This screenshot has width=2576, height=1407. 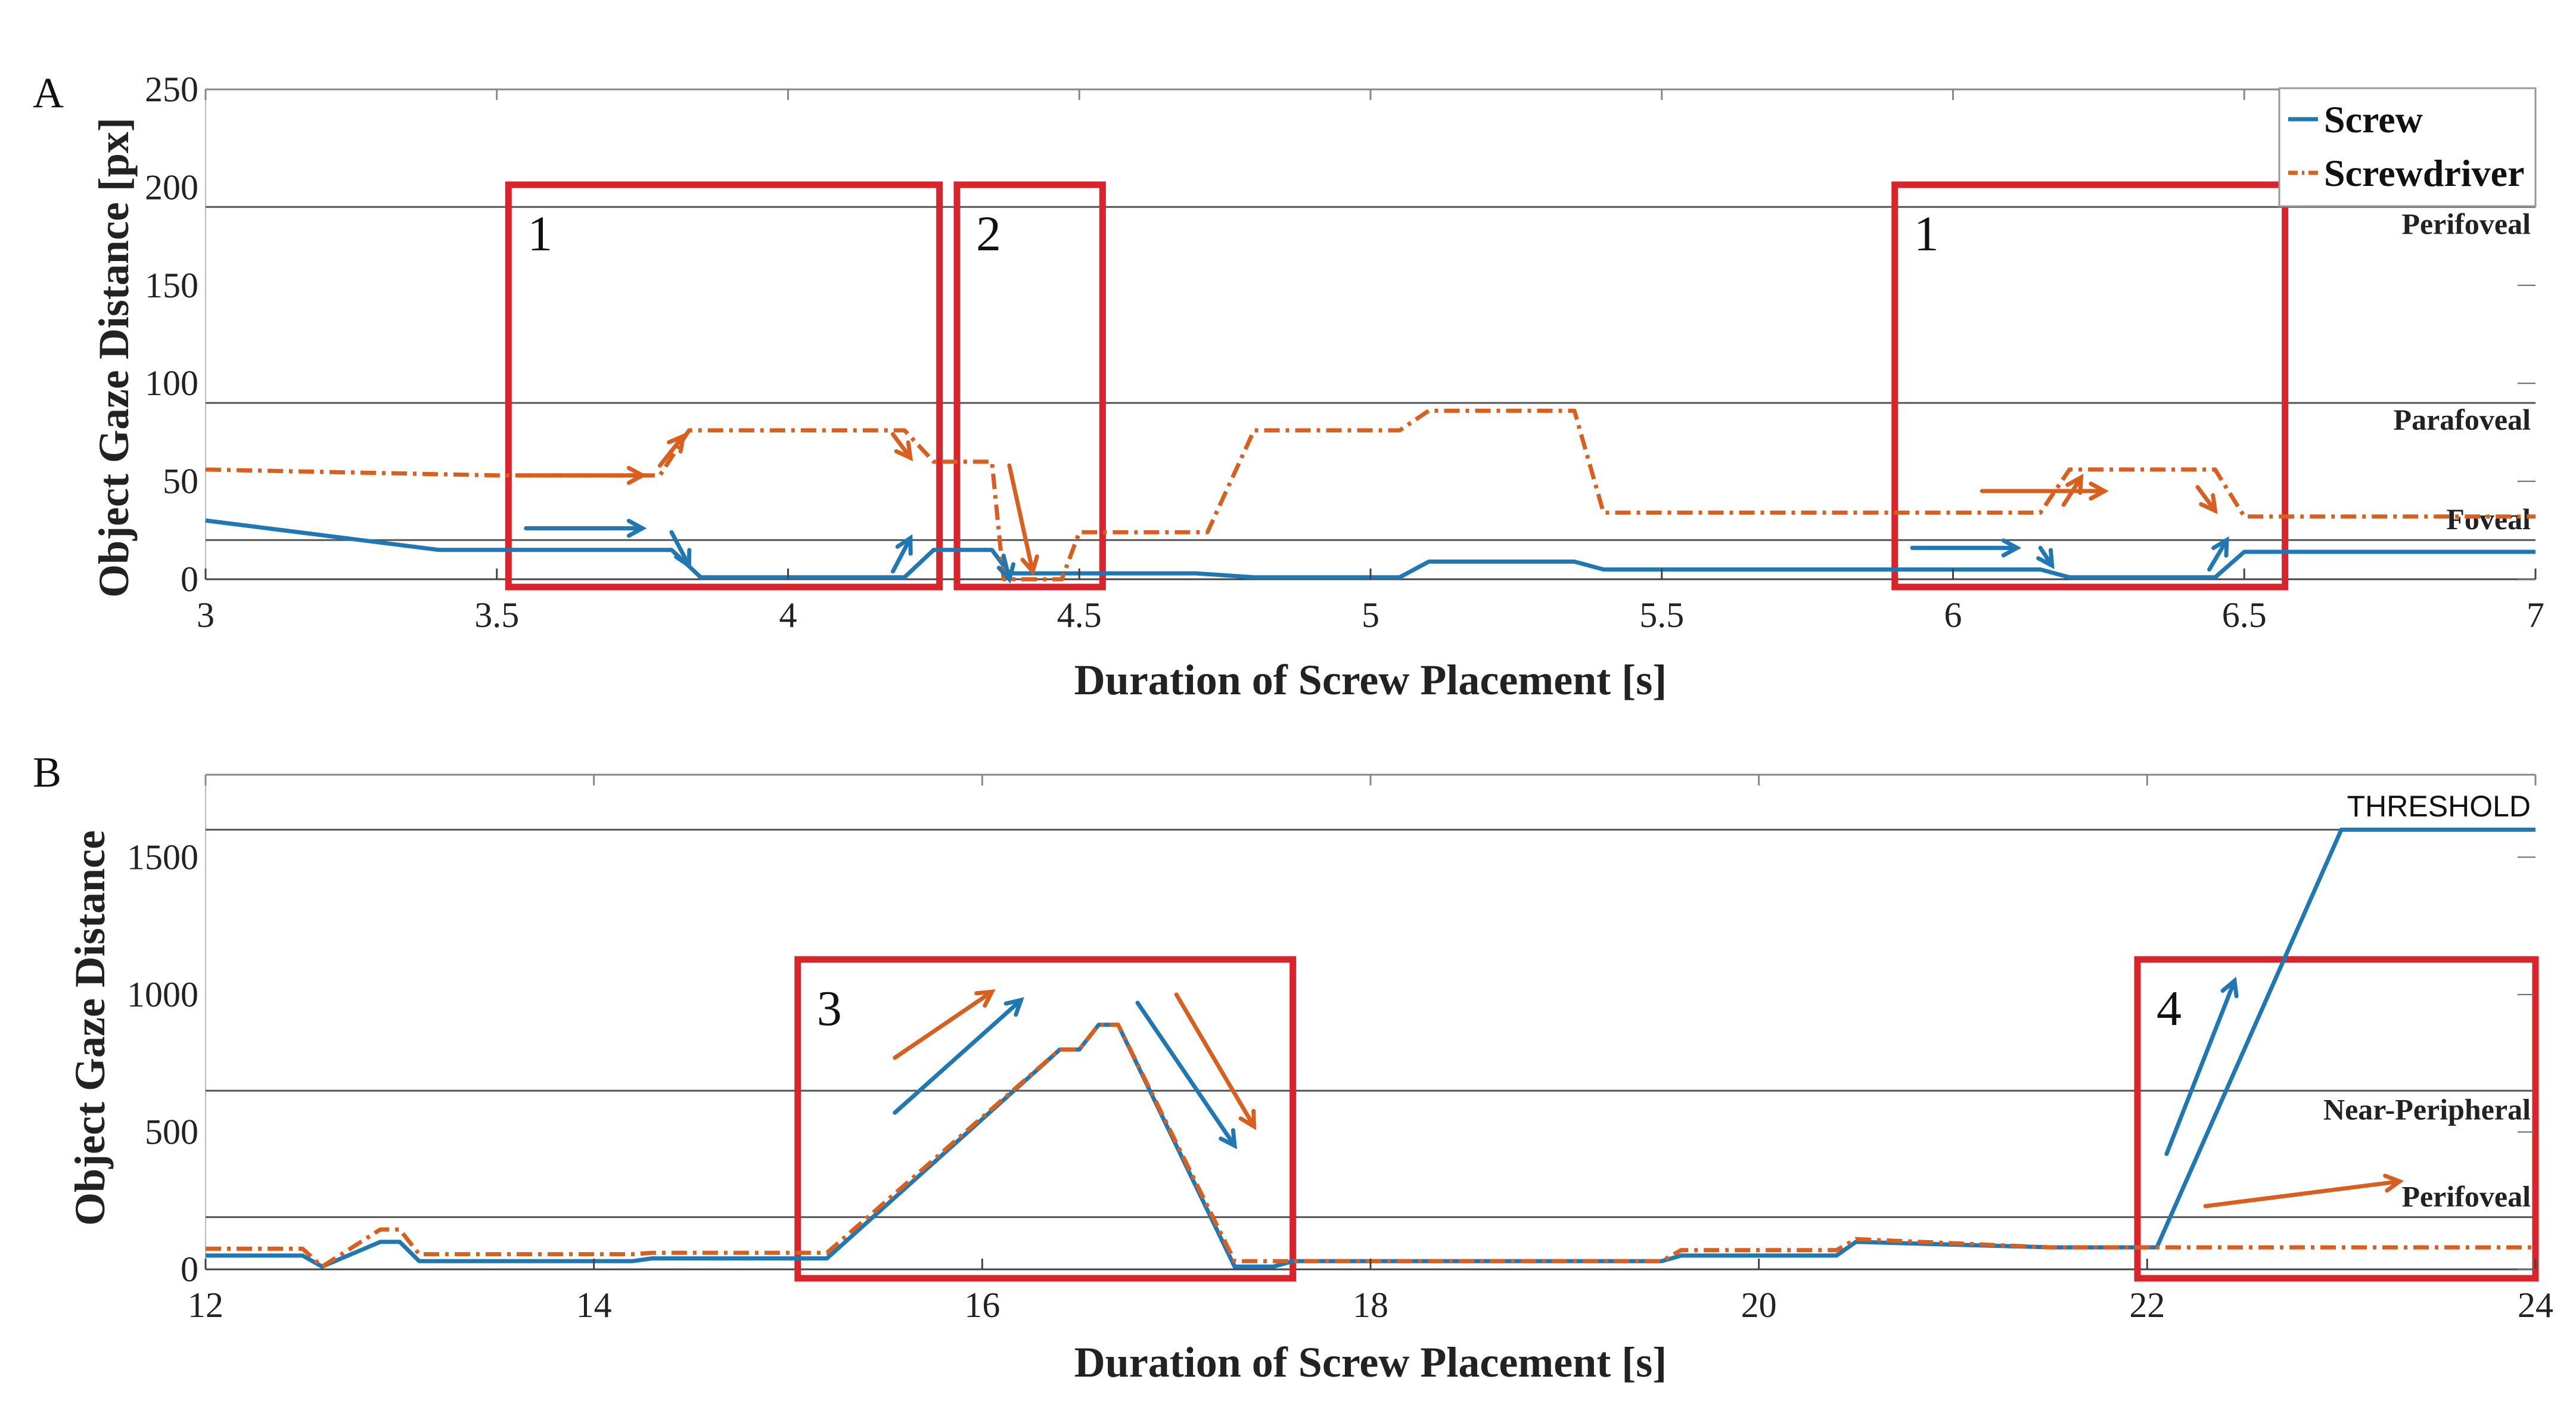 I want to click on panel-b-arrows, so click(x=1648, y=1093).